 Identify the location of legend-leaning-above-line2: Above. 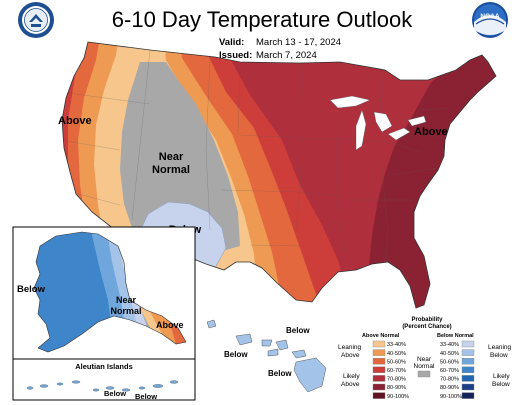
(350, 355).